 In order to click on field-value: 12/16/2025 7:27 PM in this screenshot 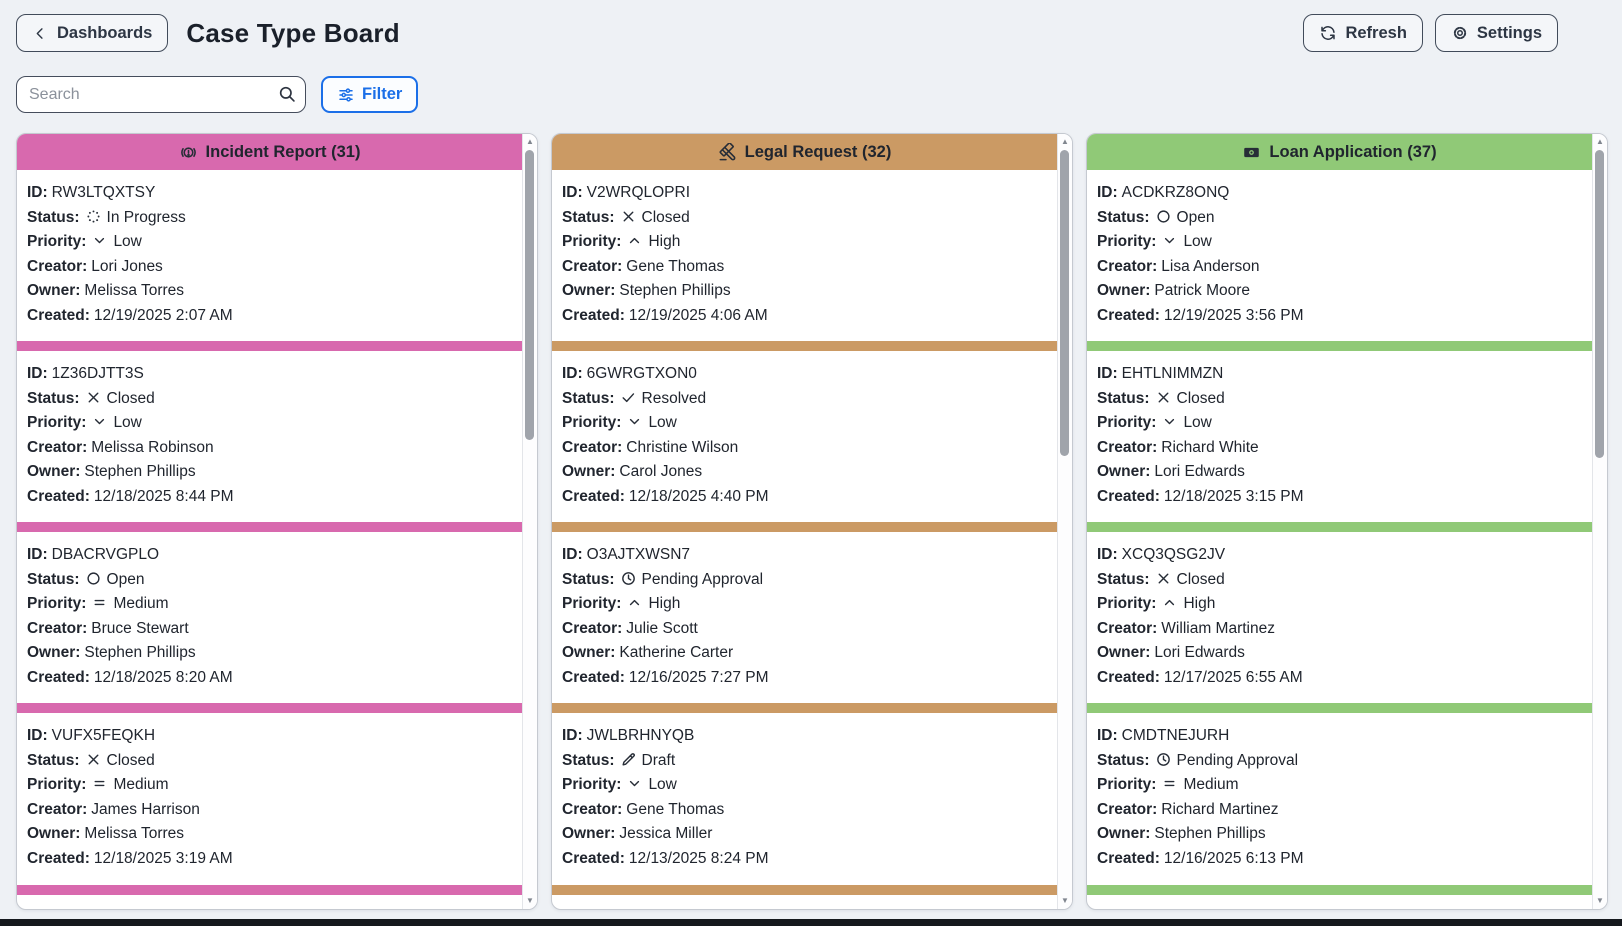, I will do `click(698, 677)`.